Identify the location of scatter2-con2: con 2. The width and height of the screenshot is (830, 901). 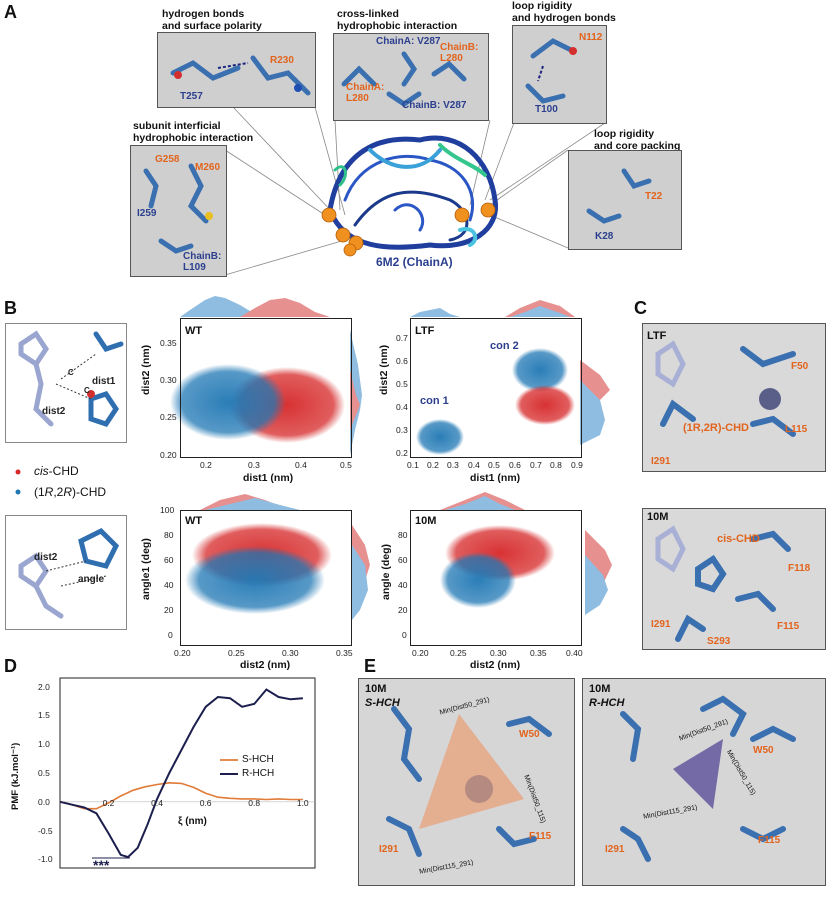
(504, 346).